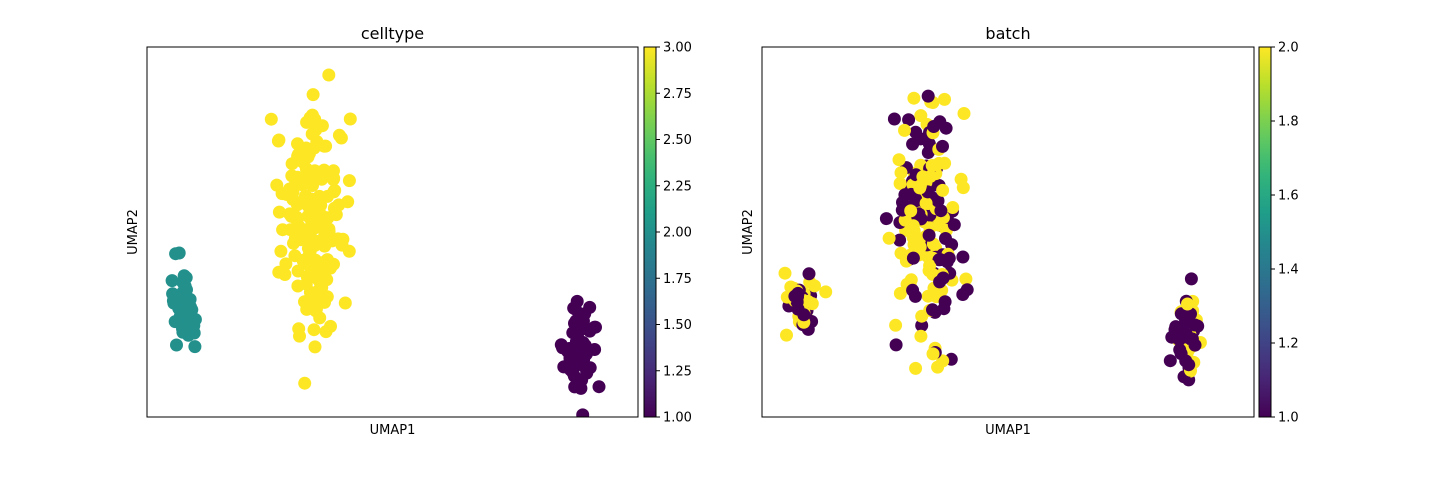 The height and width of the screenshot is (480, 1455). Describe the element at coordinates (677, 140) in the screenshot. I see `colorbar-tick-label: 2.50` at that location.